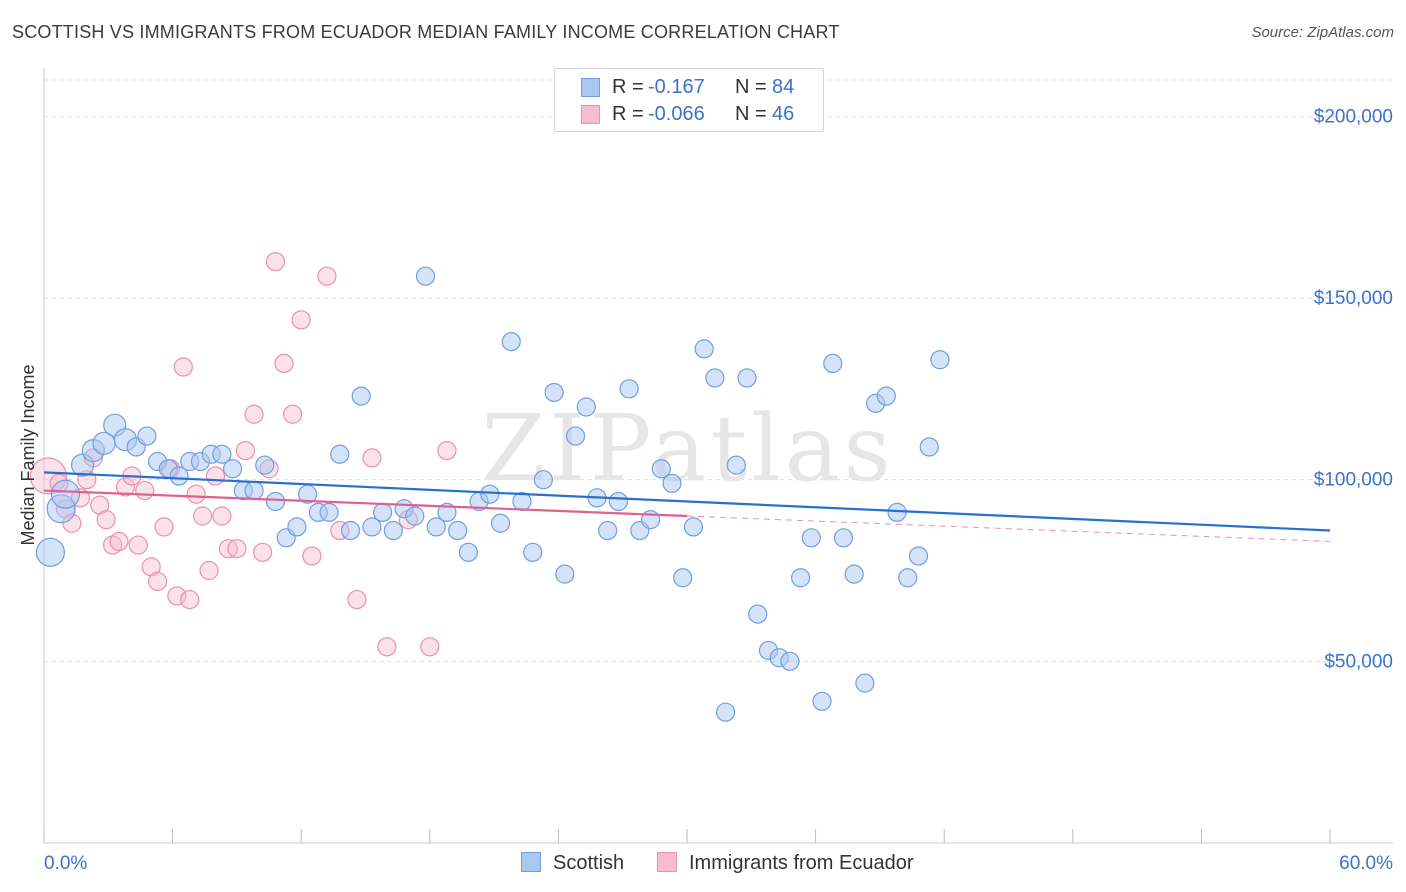  Describe the element at coordinates (783, 87) in the screenshot. I see `n-value: 84` at that location.